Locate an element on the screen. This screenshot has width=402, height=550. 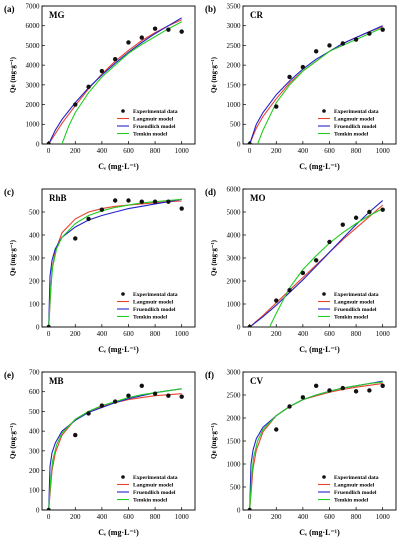
panel-title: CR is located at coordinates (256, 15).